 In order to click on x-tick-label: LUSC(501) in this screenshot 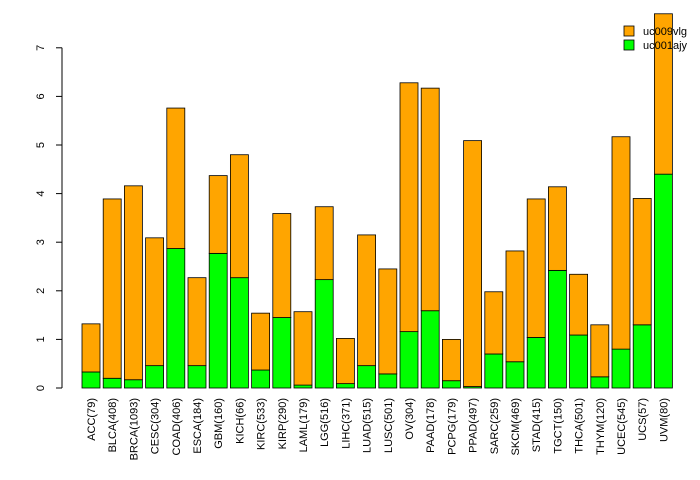, I will do `click(389, 425)`.